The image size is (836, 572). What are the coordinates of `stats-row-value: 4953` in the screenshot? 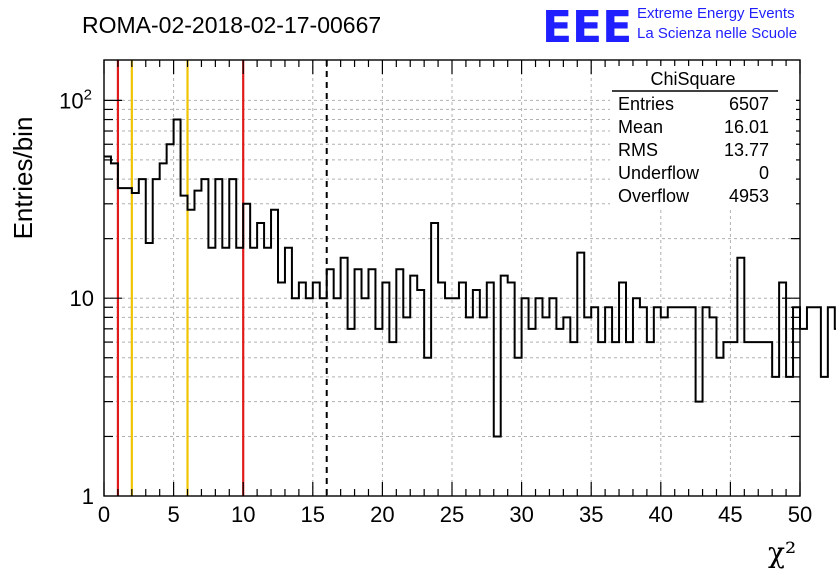 It's located at (749, 196).